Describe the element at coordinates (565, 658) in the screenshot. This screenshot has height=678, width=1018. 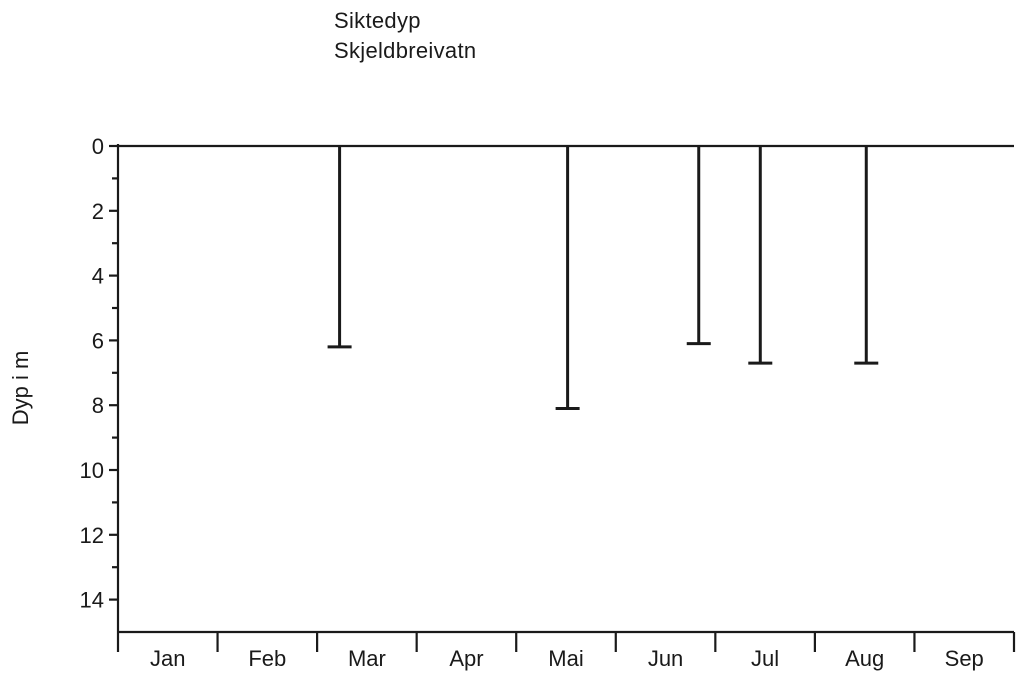
I see `x-tick-label: Mai` at that location.